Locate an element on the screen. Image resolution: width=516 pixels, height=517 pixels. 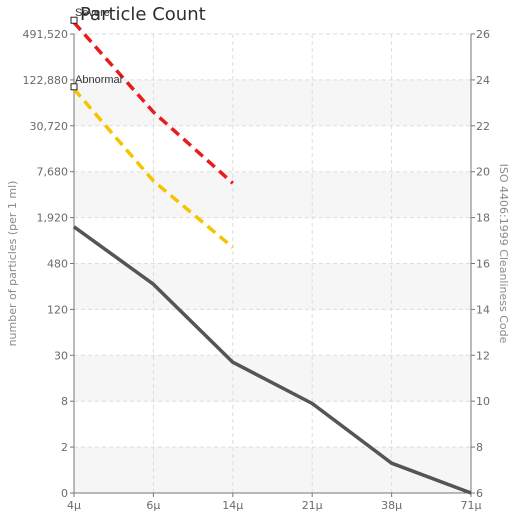
annotation-label: Abnormal is located at coordinates (98, 80).